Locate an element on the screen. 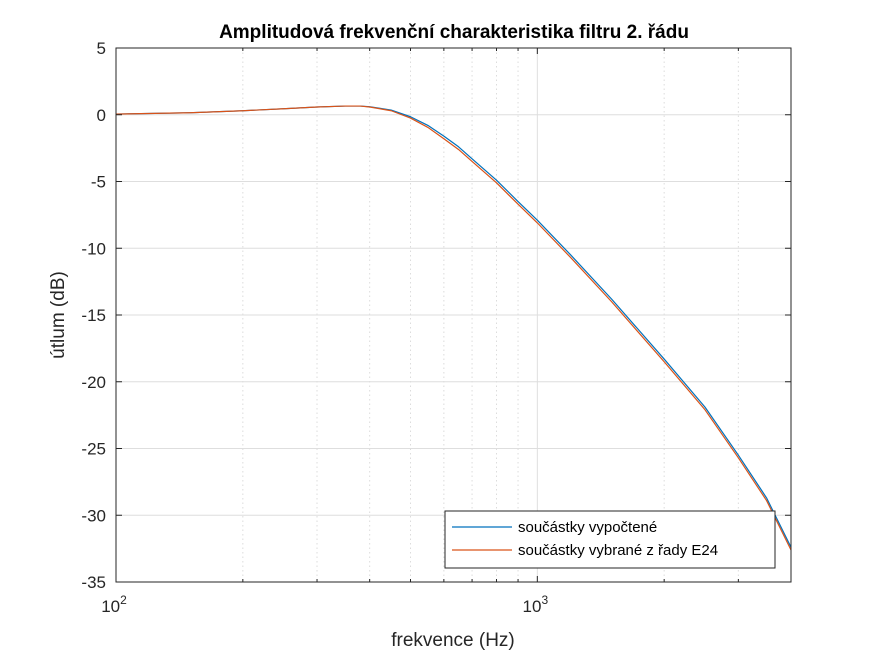 The width and height of the screenshot is (875, 656). y-tick-label: -10 is located at coordinates (93, 248).